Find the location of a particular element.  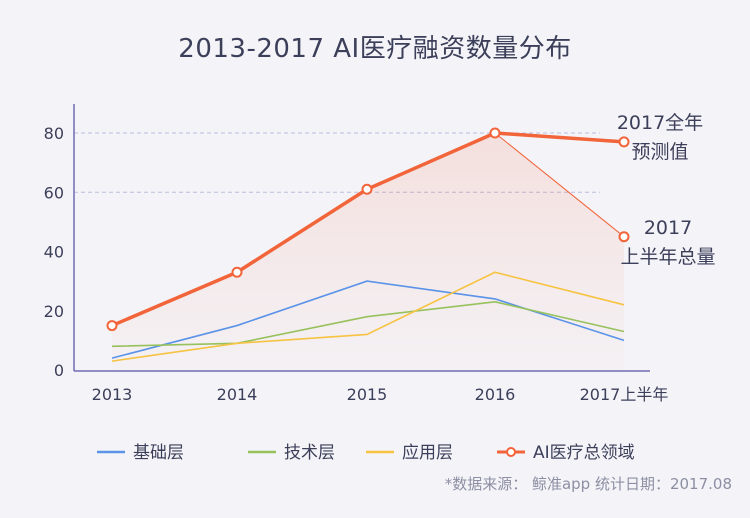

annotation-label: 预测值 is located at coordinates (659, 152).